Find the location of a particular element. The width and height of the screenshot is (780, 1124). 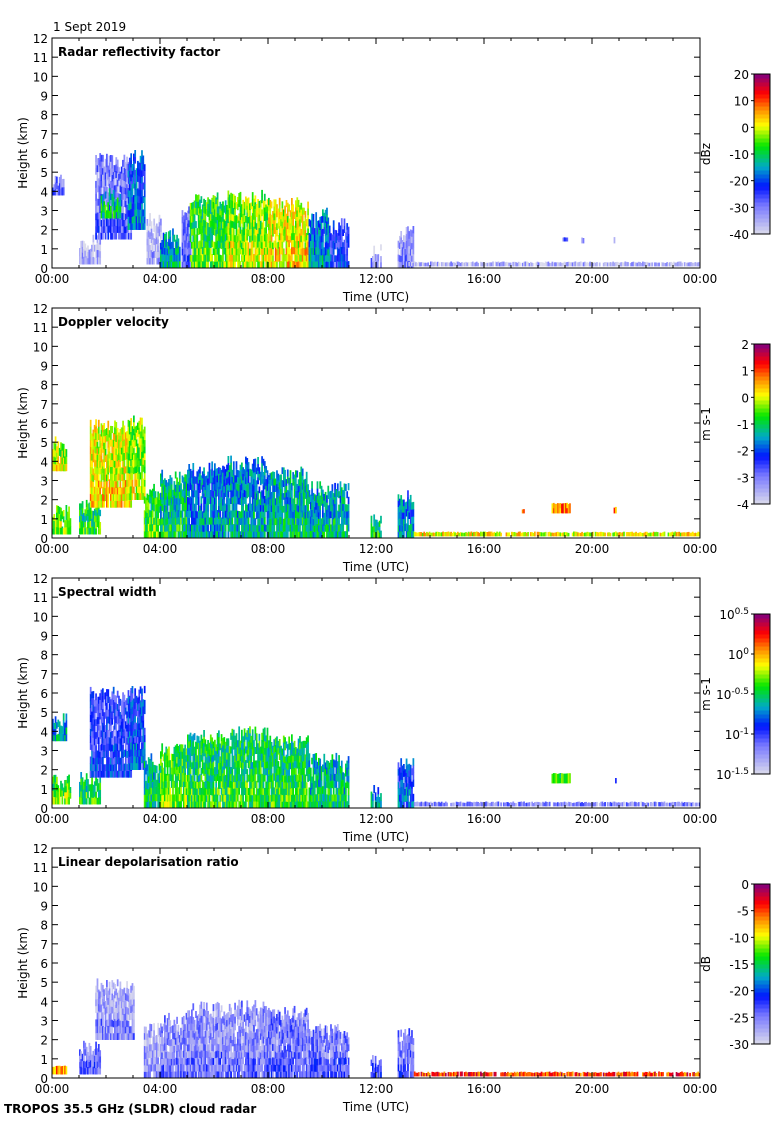

colorbar-tick-label: 20 is located at coordinates (741, 75).